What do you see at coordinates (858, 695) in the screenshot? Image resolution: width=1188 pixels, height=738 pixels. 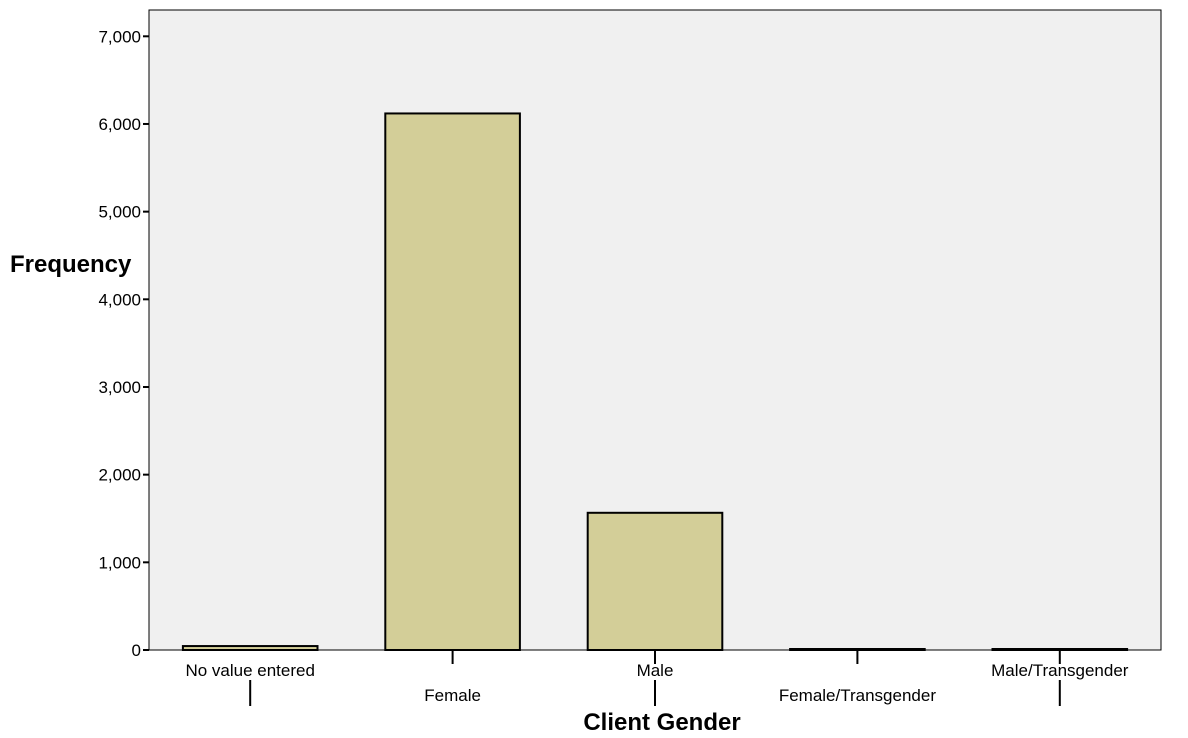 I see `x-tick-label: Female/Transgender` at bounding box center [858, 695].